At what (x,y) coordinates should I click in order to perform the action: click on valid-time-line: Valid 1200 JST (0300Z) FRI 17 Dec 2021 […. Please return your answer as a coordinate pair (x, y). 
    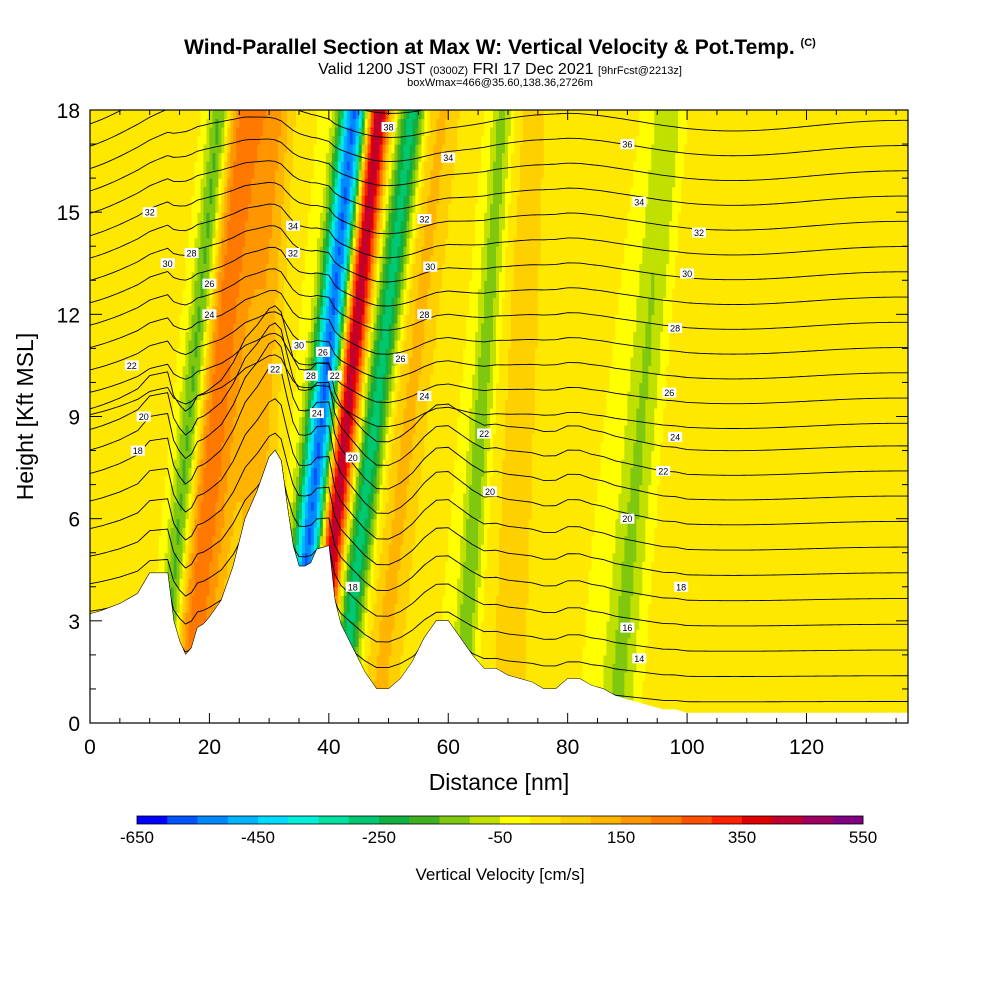
    Looking at the image, I should click on (500, 70).